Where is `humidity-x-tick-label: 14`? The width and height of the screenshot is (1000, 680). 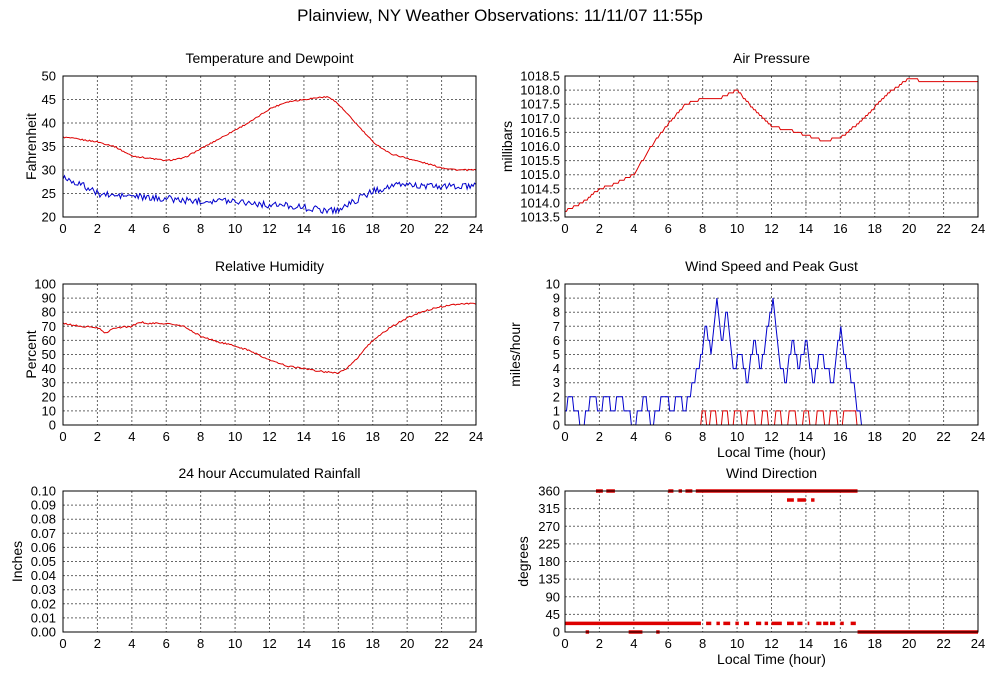 humidity-x-tick-label: 14 is located at coordinates (304, 436).